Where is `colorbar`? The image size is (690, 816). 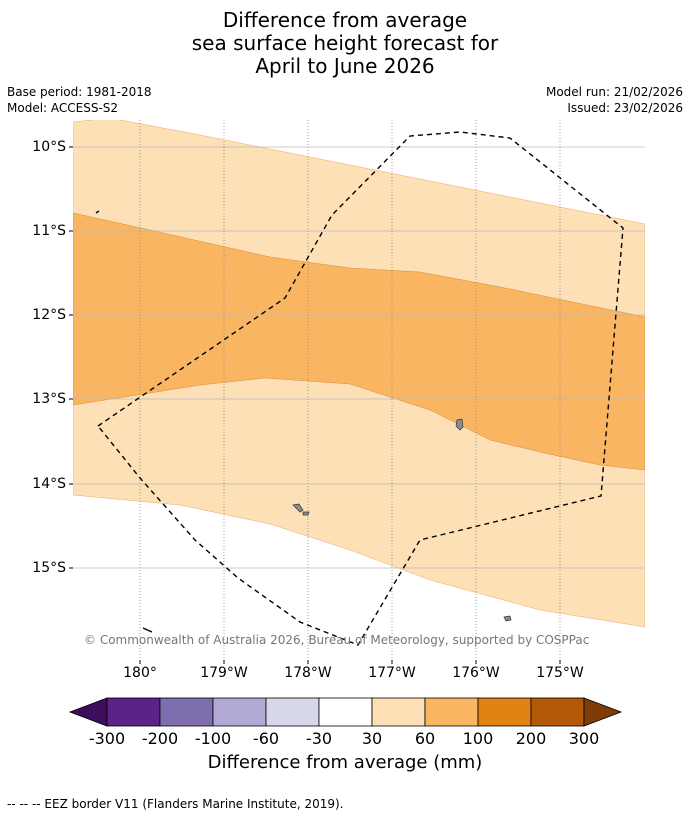
colorbar is located at coordinates (345, 712).